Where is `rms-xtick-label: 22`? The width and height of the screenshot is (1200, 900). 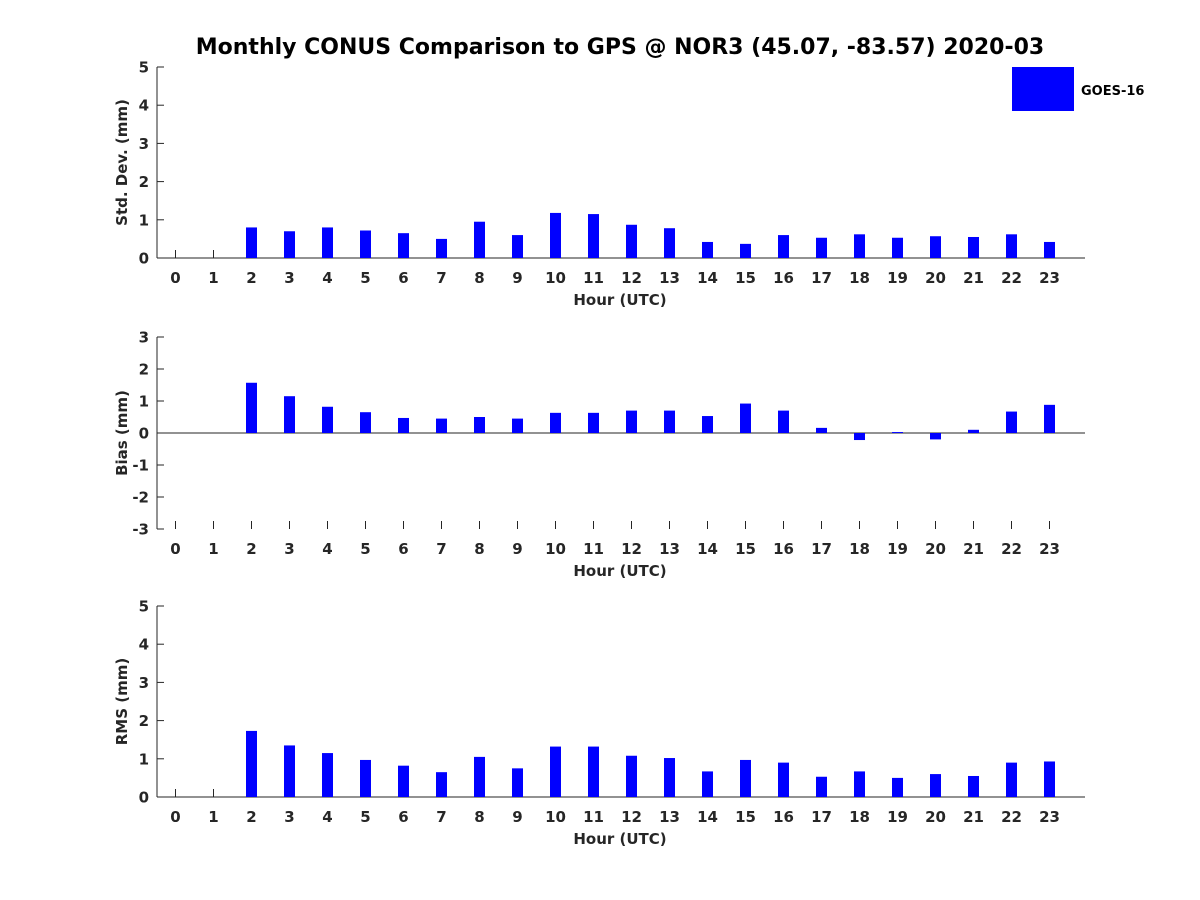
rms-xtick-label: 22 is located at coordinates (1011, 817).